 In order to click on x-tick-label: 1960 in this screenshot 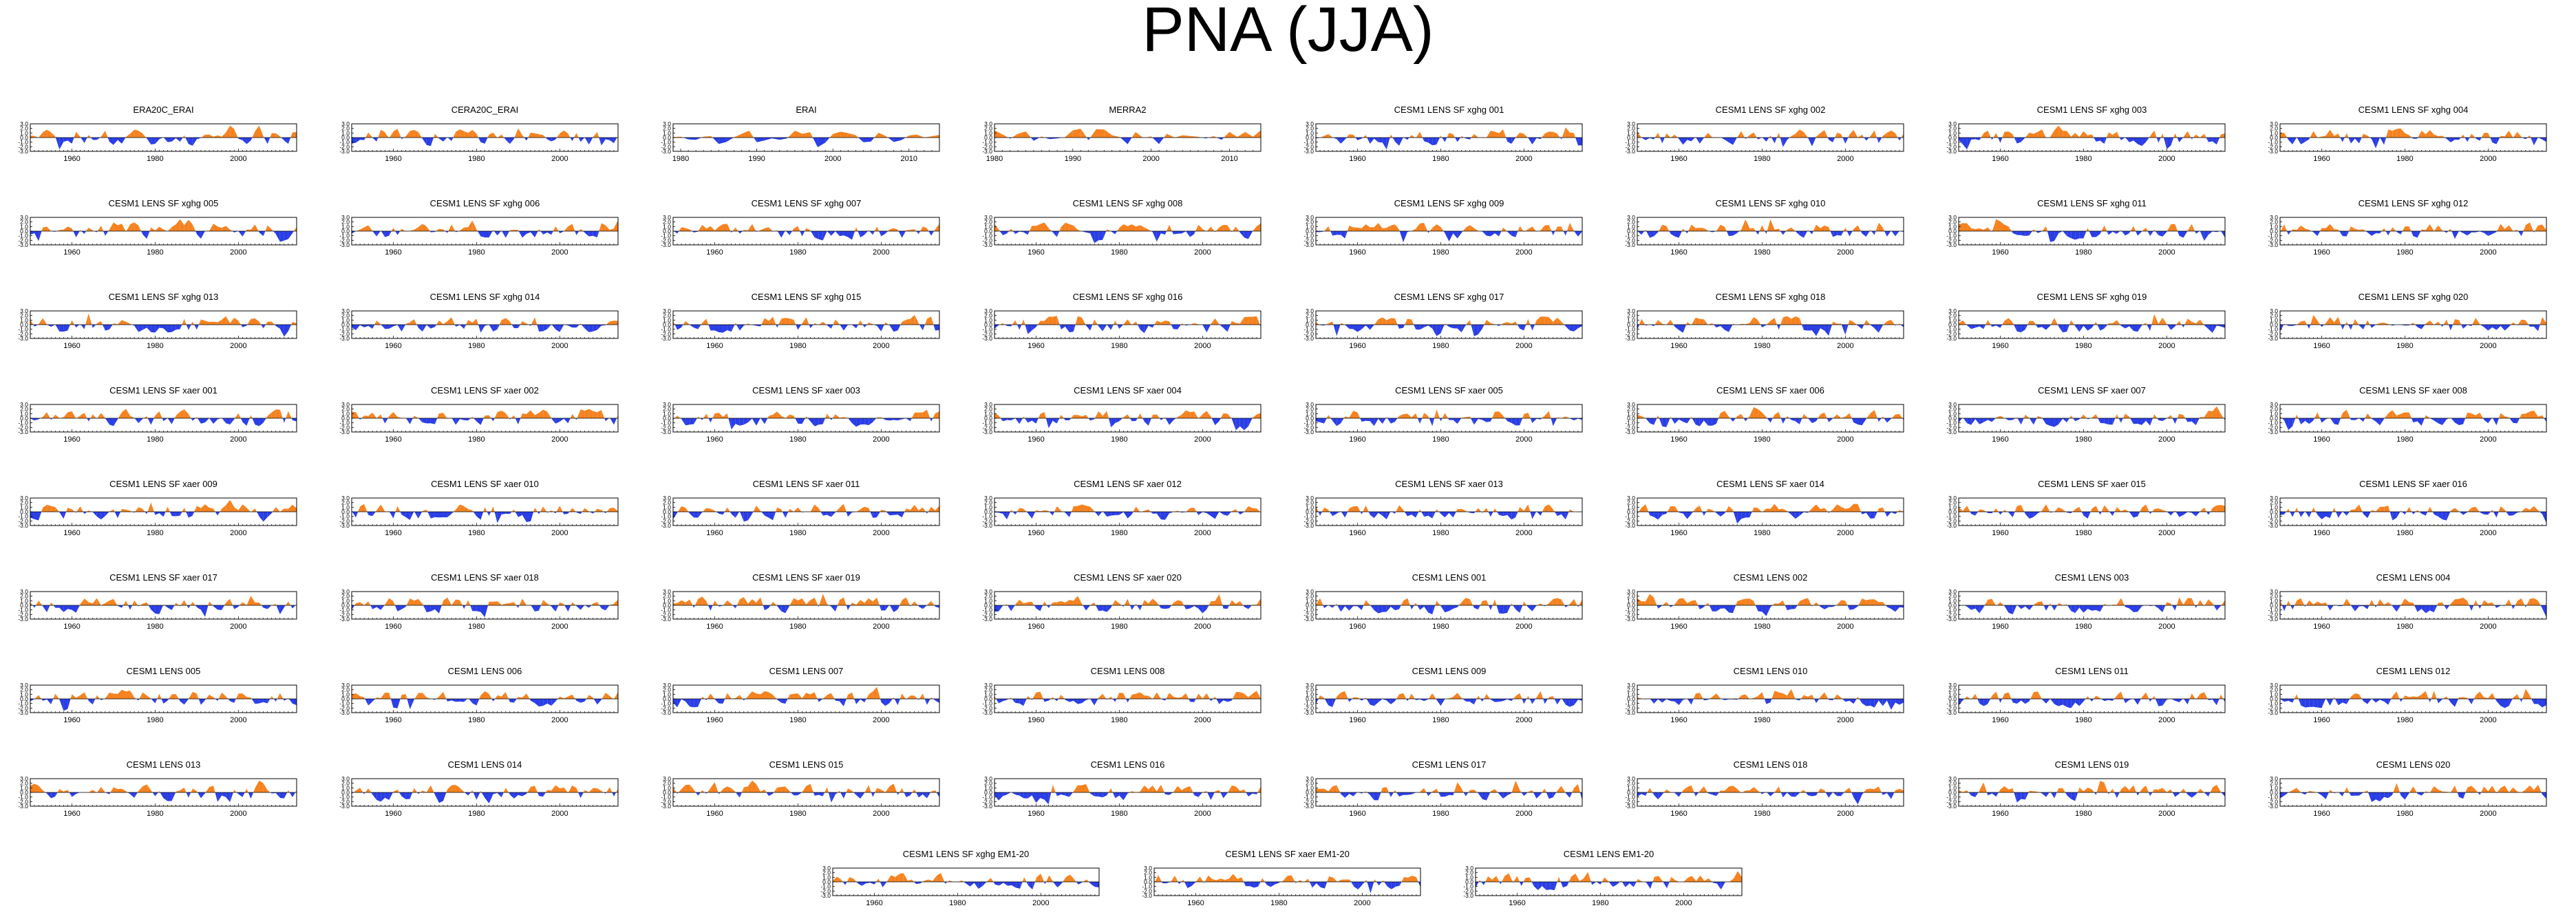, I will do `click(71, 346)`.